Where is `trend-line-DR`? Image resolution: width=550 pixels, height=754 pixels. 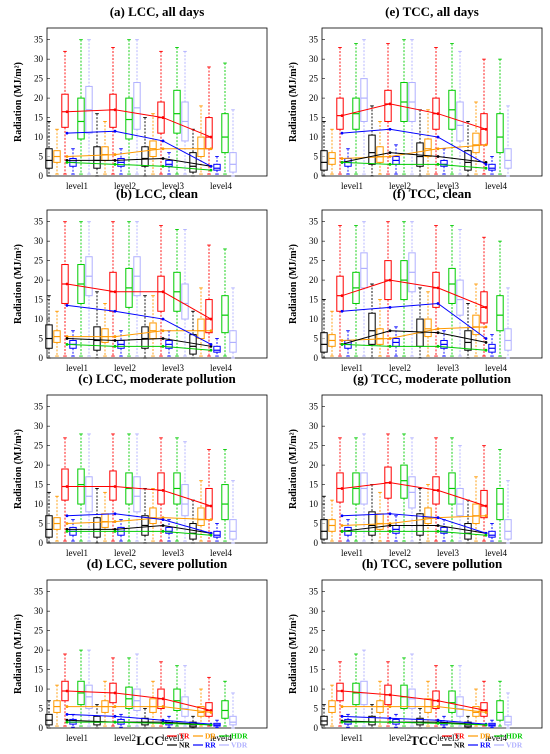
trend-line-DR is located at coordinates (138, 153).